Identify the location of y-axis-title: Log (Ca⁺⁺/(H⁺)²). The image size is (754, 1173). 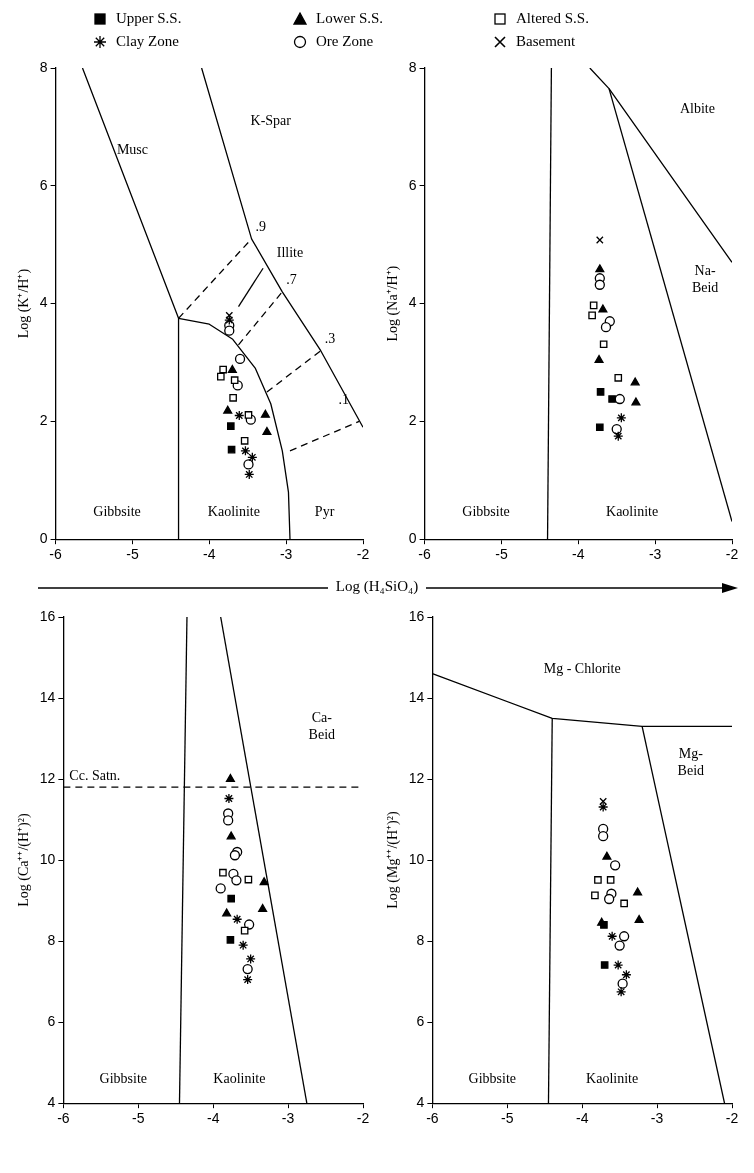
(24, 860).